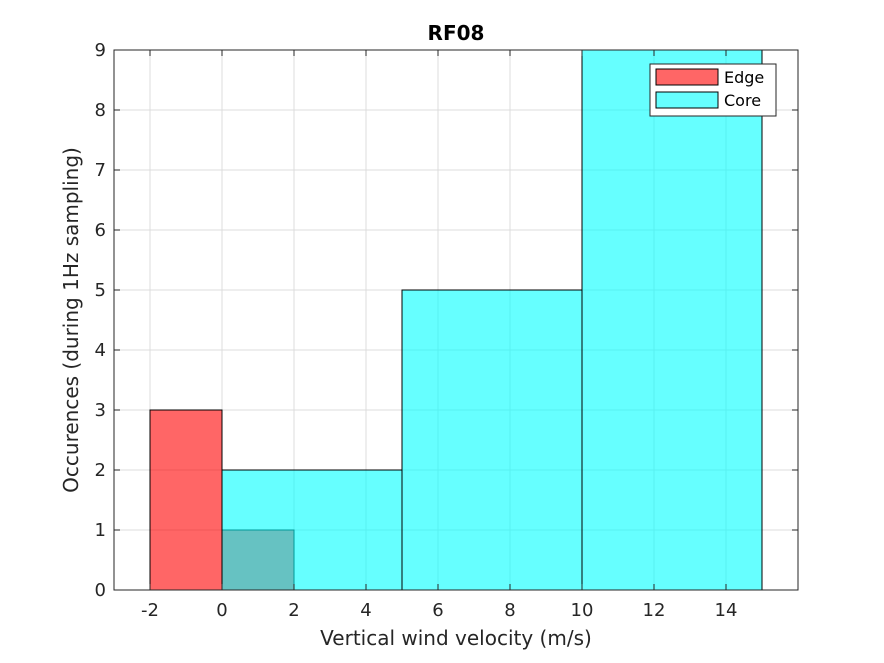 This screenshot has width=884, height=663. What do you see at coordinates (100, 470) in the screenshot?
I see `y-tick-label: 2` at bounding box center [100, 470].